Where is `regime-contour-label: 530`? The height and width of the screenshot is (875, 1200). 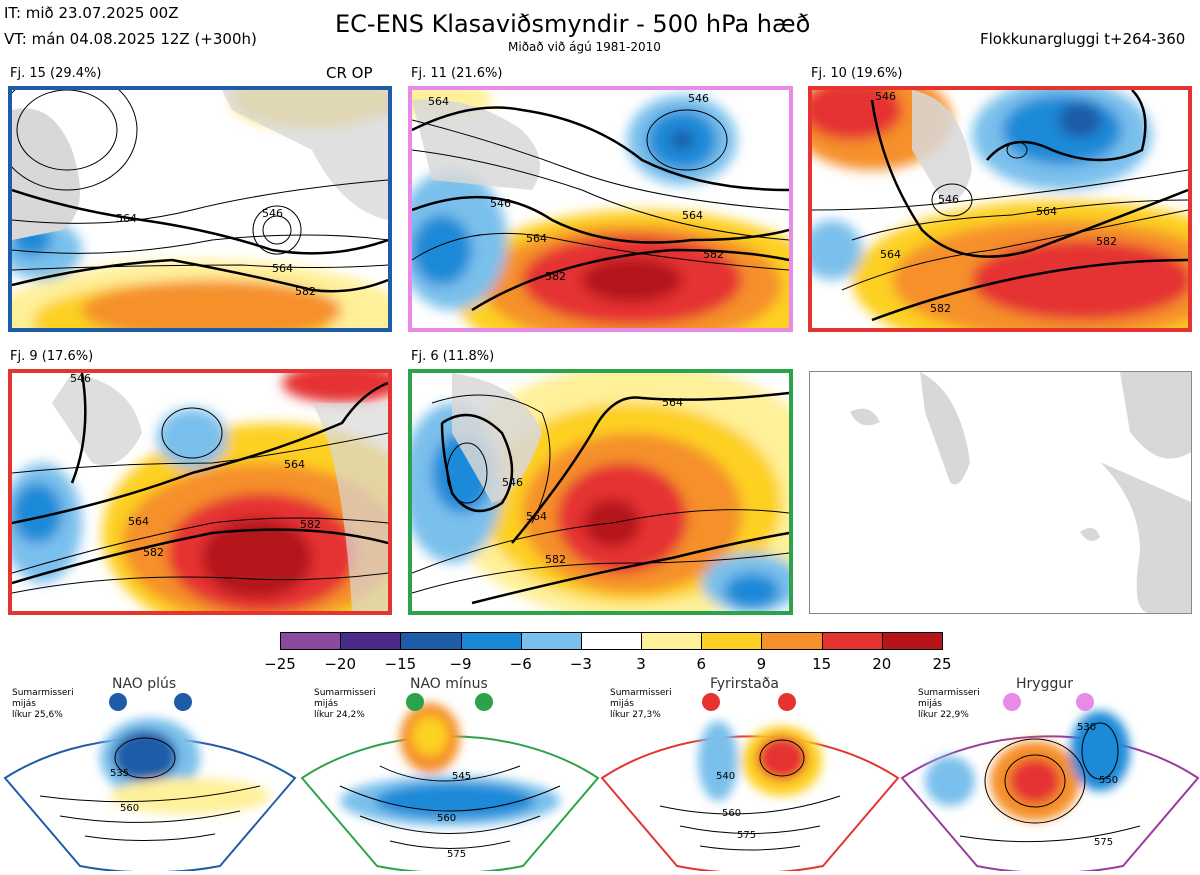 regime-contour-label: 530 is located at coordinates (1087, 727).